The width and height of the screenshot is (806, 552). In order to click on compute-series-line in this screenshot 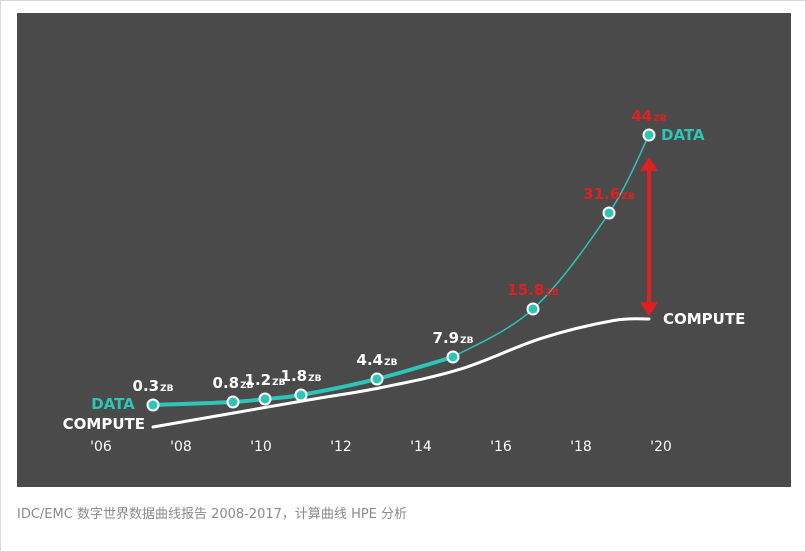, I will do `click(401, 373)`.